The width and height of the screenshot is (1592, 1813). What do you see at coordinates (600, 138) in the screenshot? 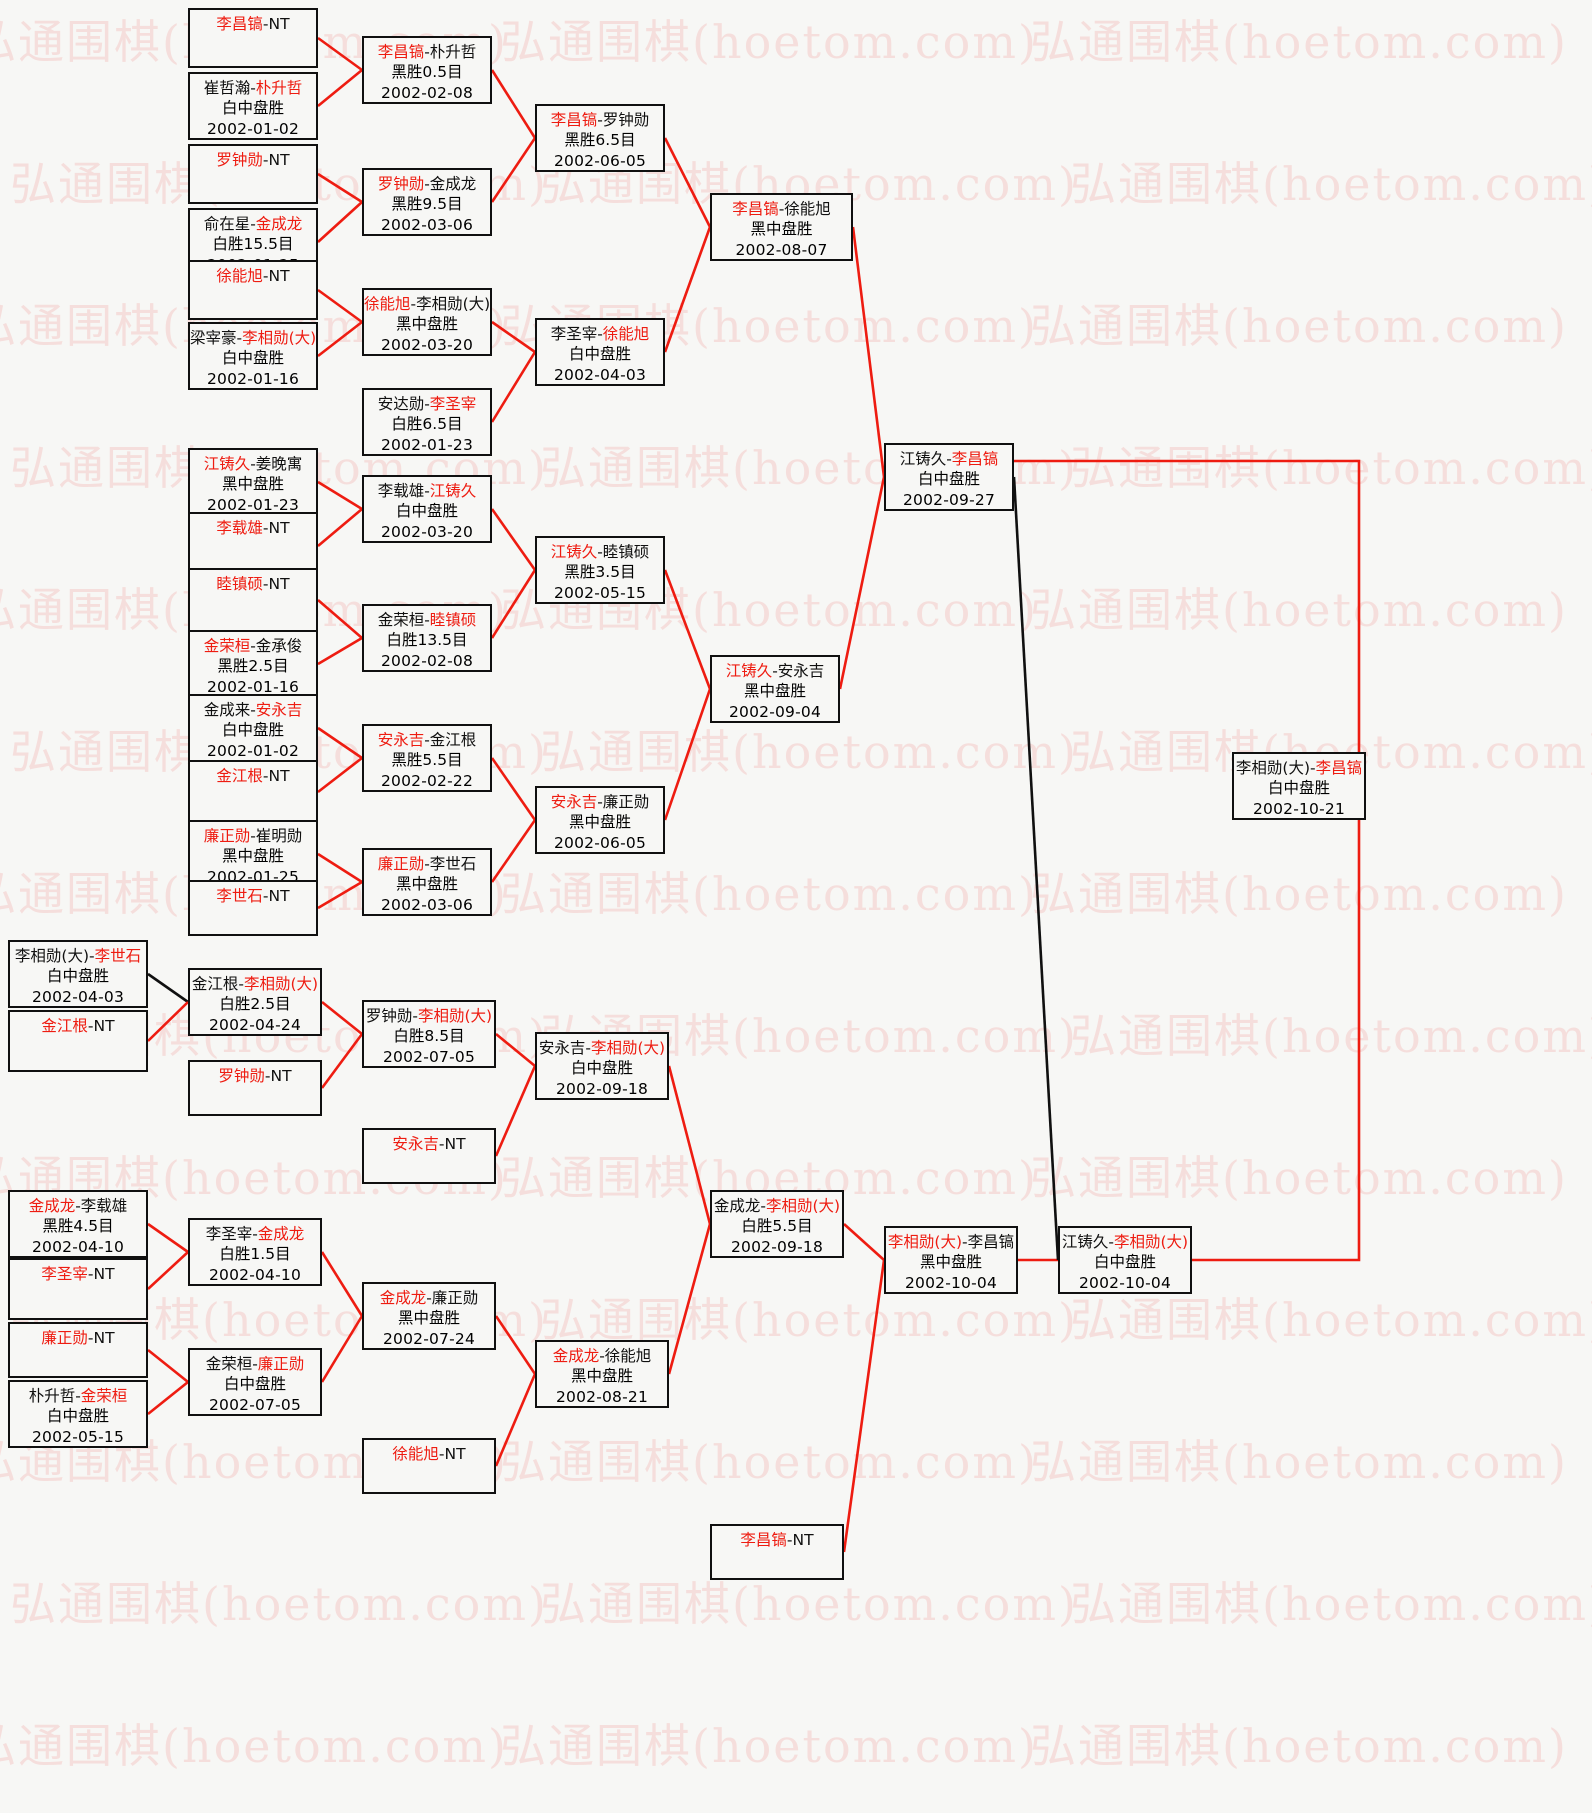
I see `match-box: 李昌镐-罗钟勋 黑胜6.5目 2002-06-05` at bounding box center [600, 138].